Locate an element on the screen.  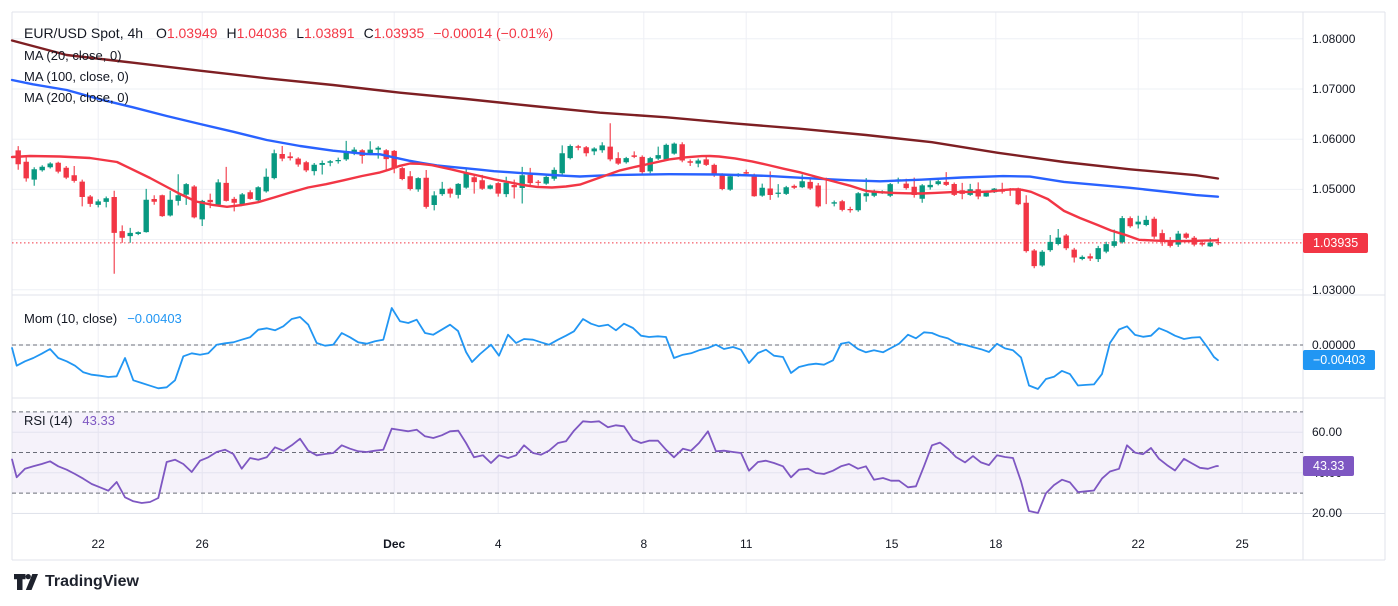
rsi-legend: RSI (14) 43.33 is located at coordinates (69, 420).